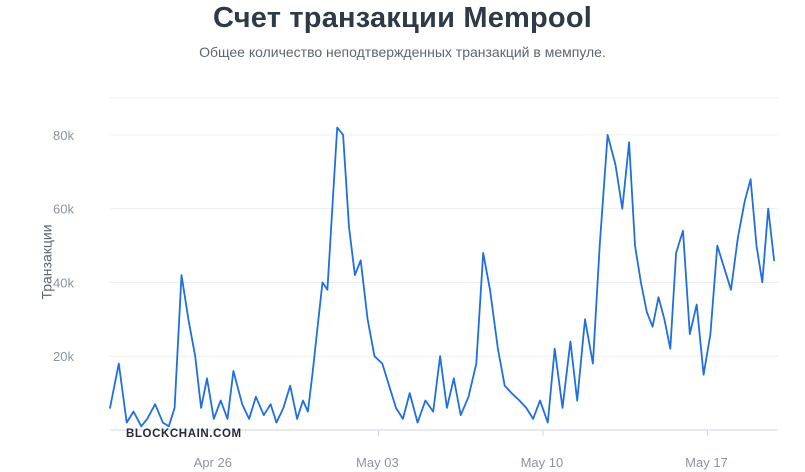  What do you see at coordinates (377, 462) in the screenshot?
I see `x-tick-label: May 03` at bounding box center [377, 462].